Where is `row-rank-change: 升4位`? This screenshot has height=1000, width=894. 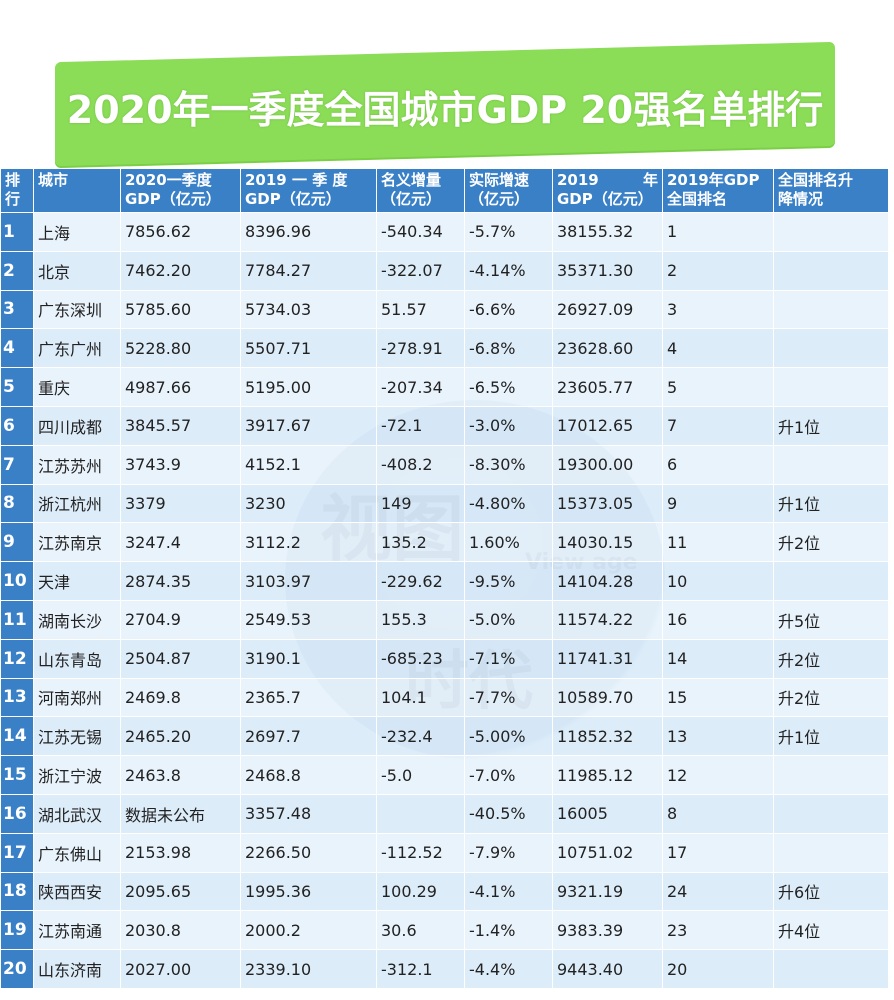
row-rank-change: 升4位 is located at coordinates (831, 930).